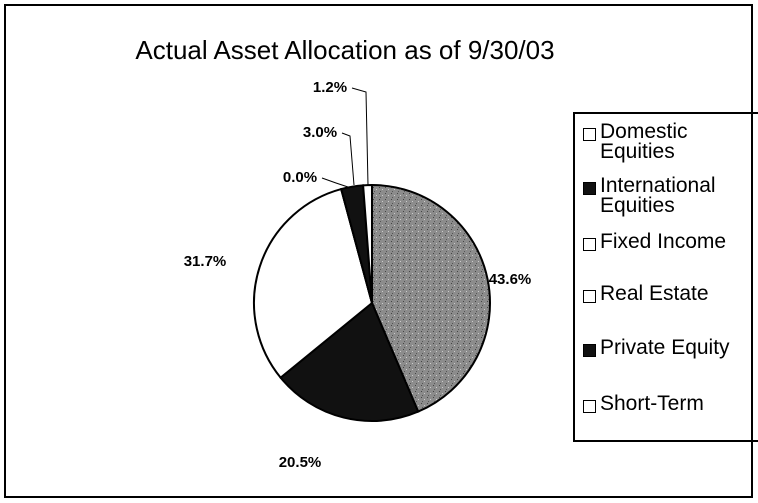 The height and width of the screenshot is (503, 758). Describe the element at coordinates (330, 87) in the screenshot. I see `data-label: 1.2%` at that location.